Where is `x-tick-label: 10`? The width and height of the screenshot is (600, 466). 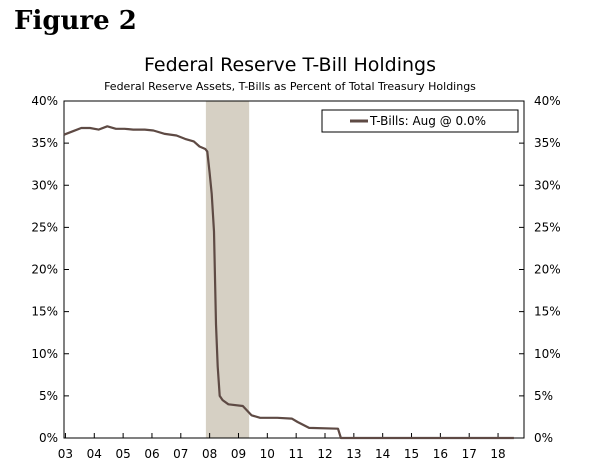
x-tick-label: 10 is located at coordinates (267, 454).